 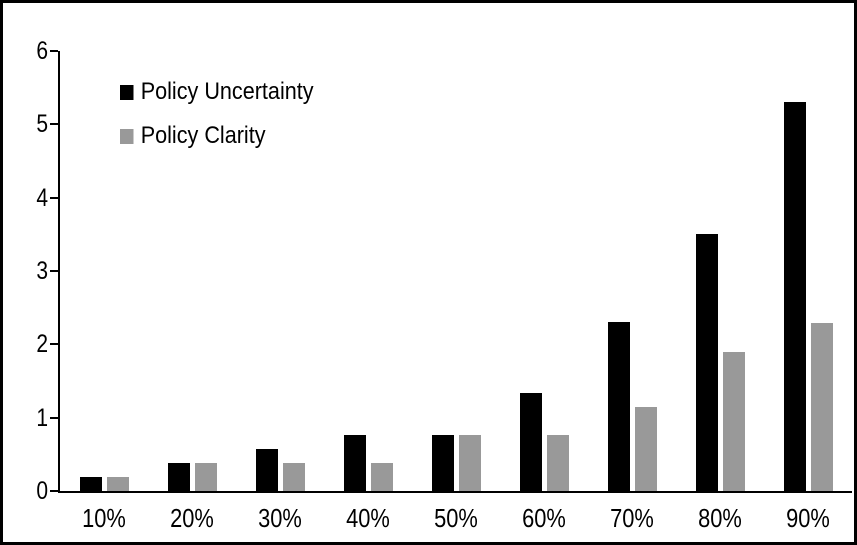 What do you see at coordinates (720, 518) in the screenshot?
I see `x-axis-label: 80%` at bounding box center [720, 518].